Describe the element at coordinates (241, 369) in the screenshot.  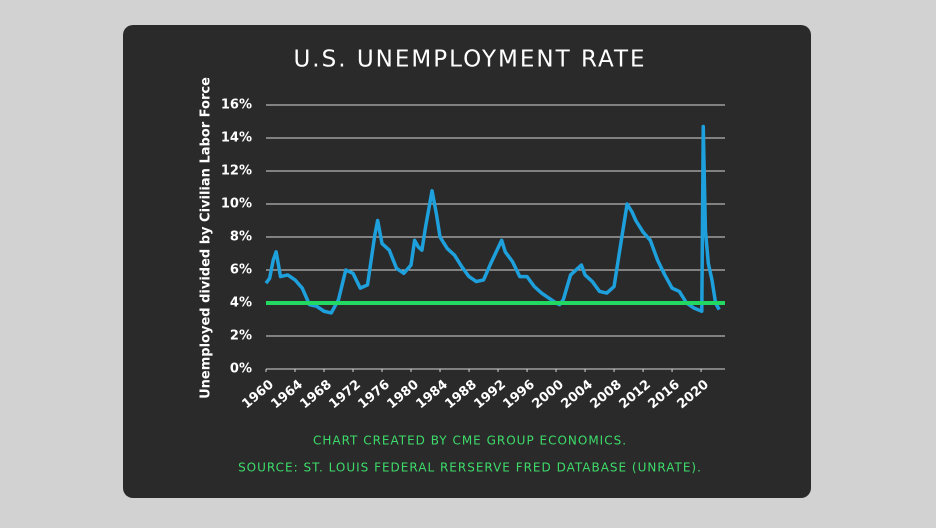
I see `y-tick-label: 0%` at that location.